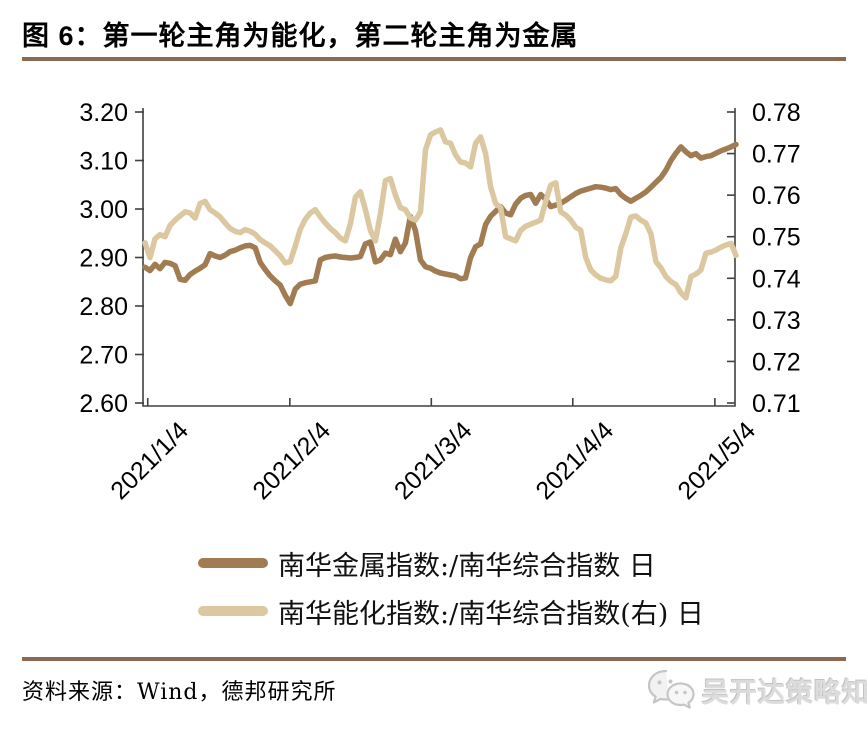 This screenshot has height=730, width=868. Describe the element at coordinates (434, 659) in the screenshot. I see `footer-divider-rule` at that location.